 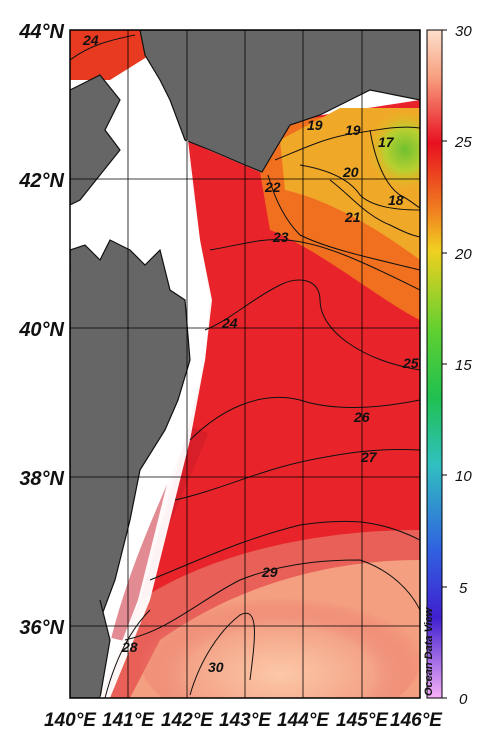 I want to click on contour-label-18: 18, so click(x=396, y=200).